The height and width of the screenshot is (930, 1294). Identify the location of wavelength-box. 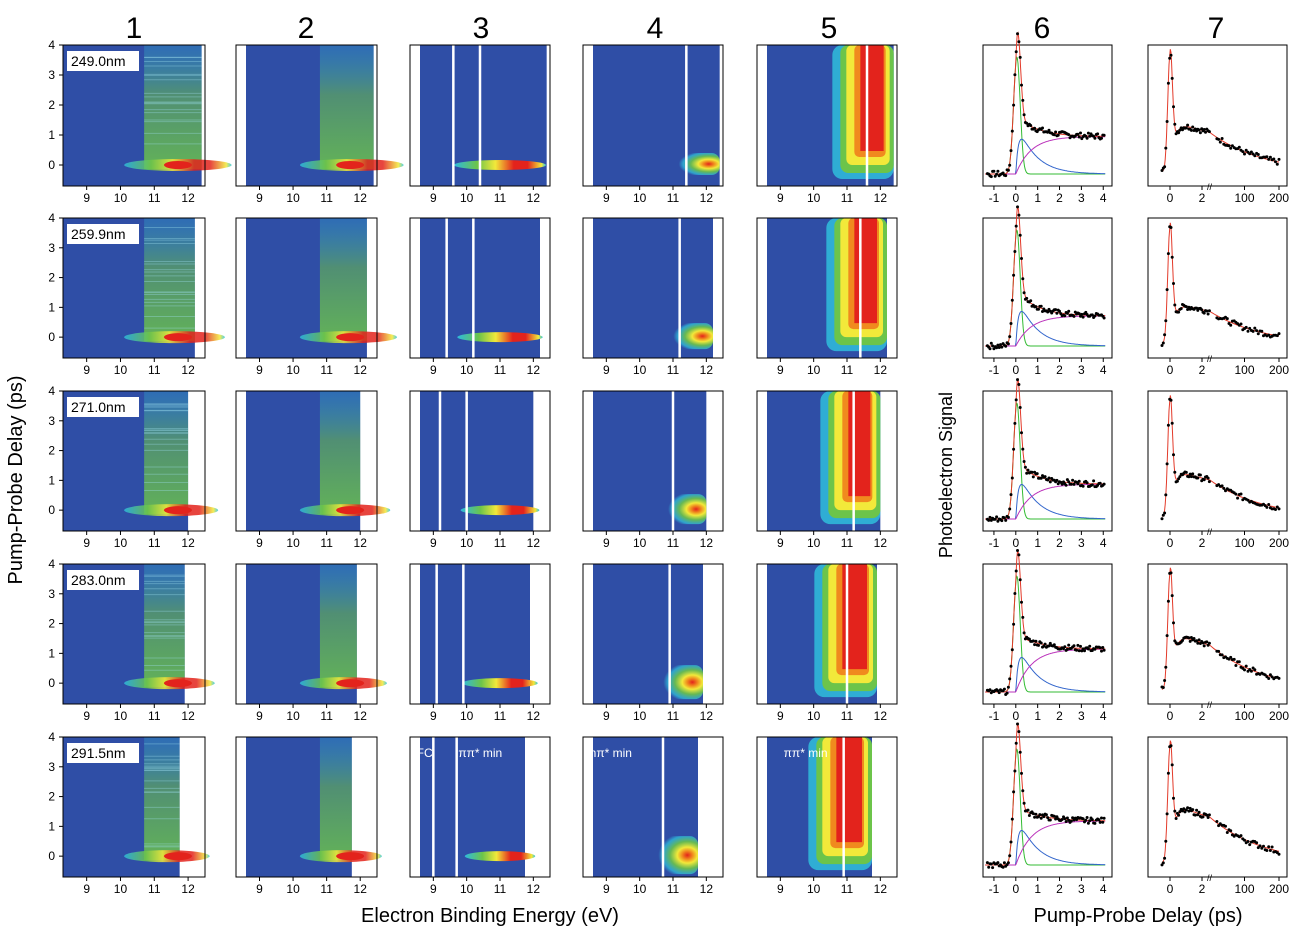
(103, 61).